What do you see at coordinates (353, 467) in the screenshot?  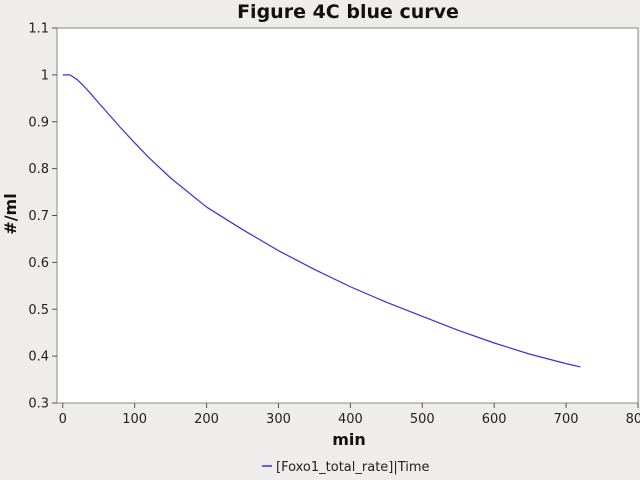 I see `legend-label: [Foxo1_total_rate]|Time` at bounding box center [353, 467].